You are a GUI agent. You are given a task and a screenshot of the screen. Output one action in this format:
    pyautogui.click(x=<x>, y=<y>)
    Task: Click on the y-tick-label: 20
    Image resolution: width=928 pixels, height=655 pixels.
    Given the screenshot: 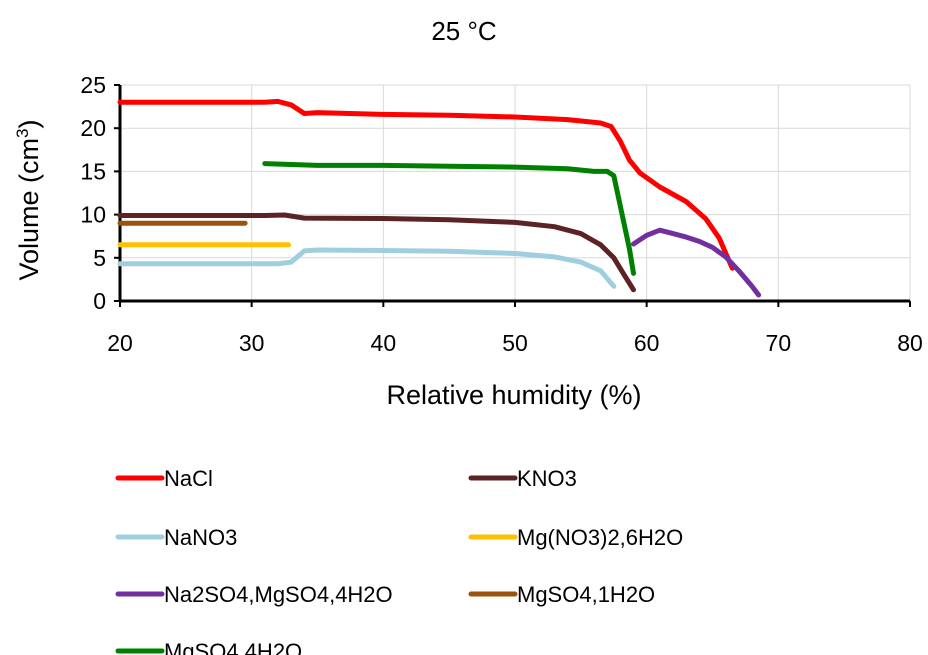 What is the action you would take?
    pyautogui.click(x=93, y=128)
    